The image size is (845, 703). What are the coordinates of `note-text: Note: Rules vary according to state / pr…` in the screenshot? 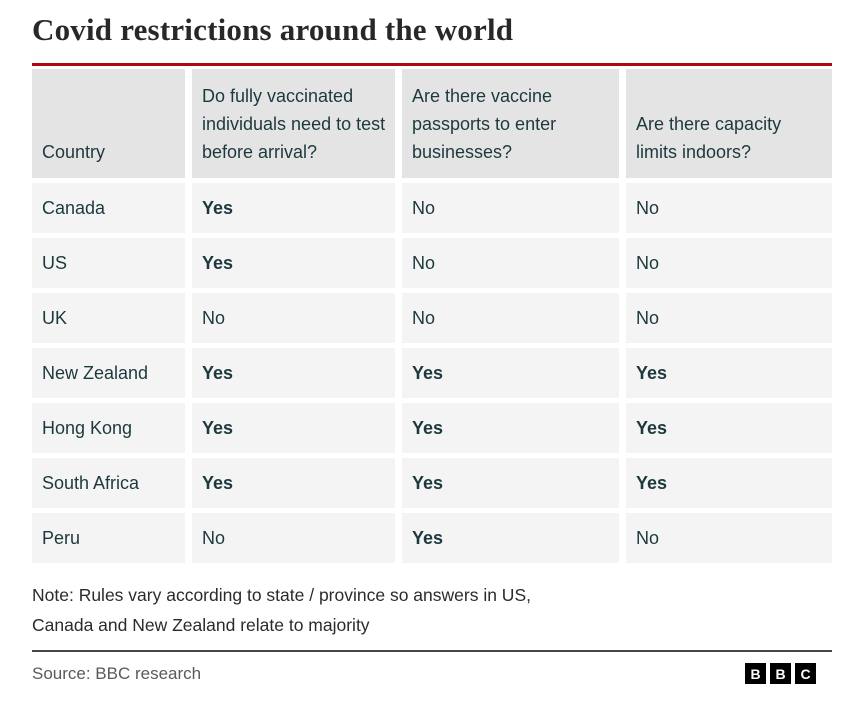 It's located at (432, 610).